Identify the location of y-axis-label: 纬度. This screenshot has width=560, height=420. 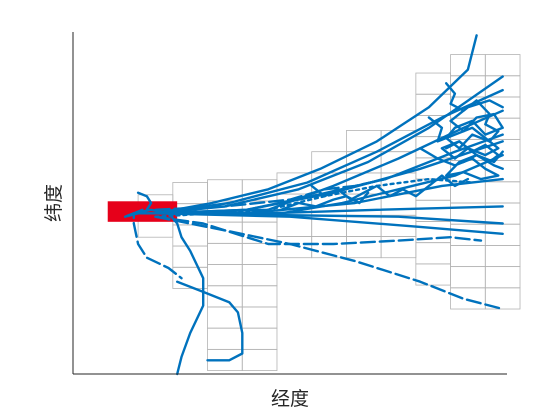
(54, 203).